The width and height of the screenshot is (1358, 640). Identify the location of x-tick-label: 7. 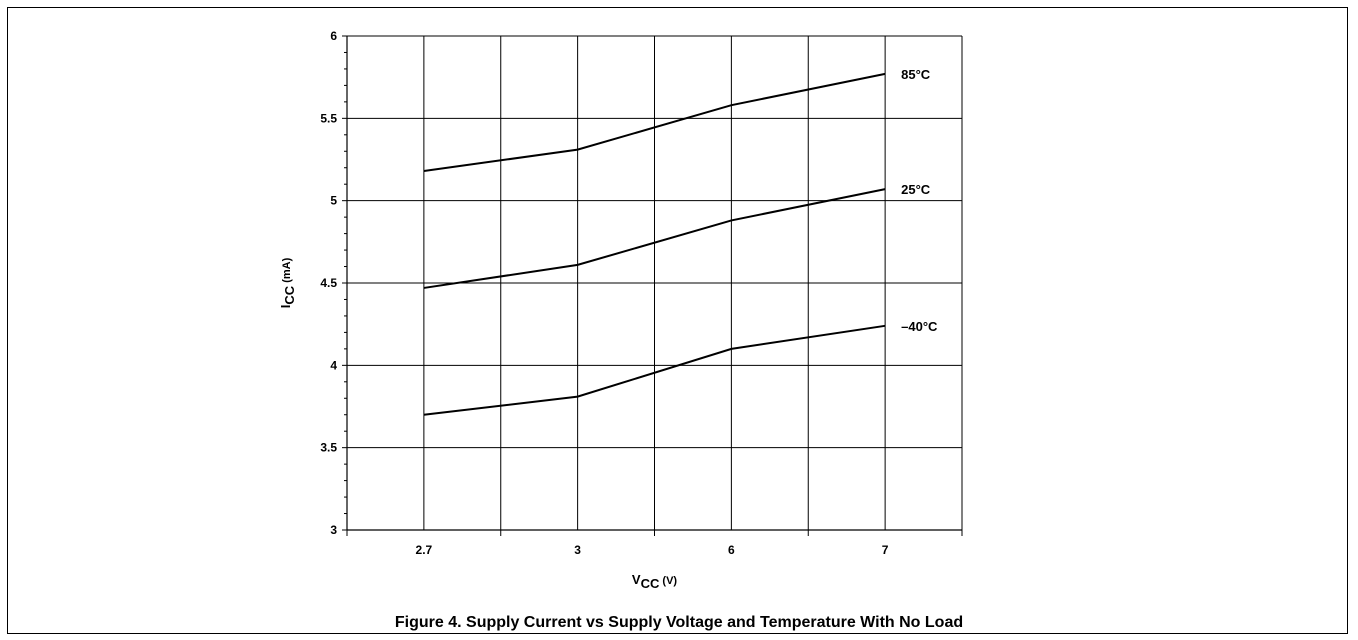
(885, 550).